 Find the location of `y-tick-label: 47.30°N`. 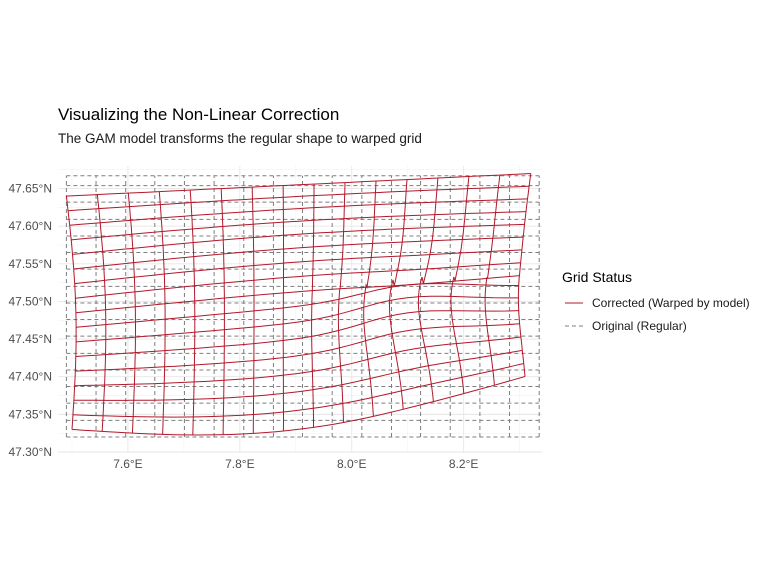

y-tick-label: 47.30°N is located at coordinates (31, 452).